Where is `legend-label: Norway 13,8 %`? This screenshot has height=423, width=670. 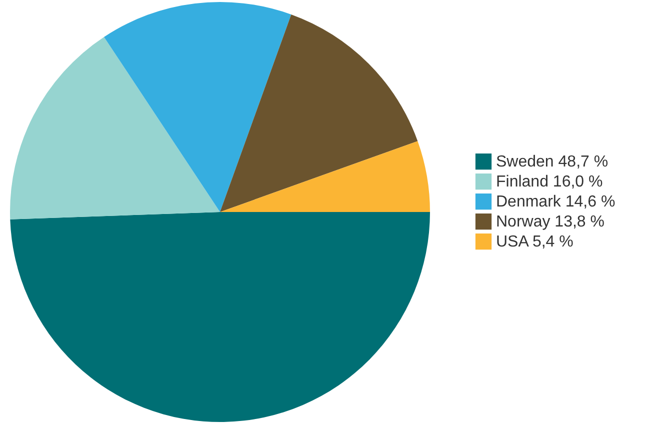 legend-label: Norway 13,8 % is located at coordinates (550, 222).